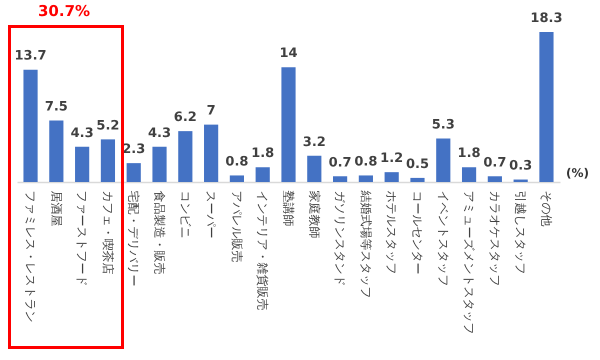 This screenshot has height=360, width=600. Describe the element at coordinates (546, 208) in the screenshot. I see `x-tick-label: その他` at that location.